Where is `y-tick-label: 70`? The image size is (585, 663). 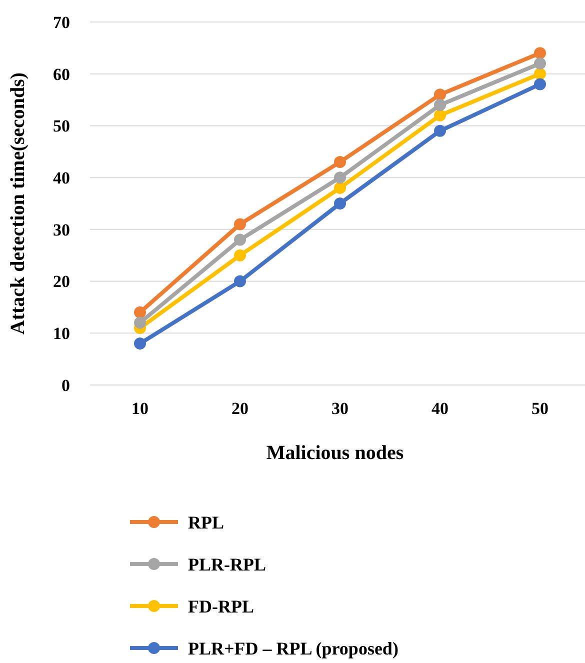
y-tick-label: 70 is located at coordinates (61, 22).